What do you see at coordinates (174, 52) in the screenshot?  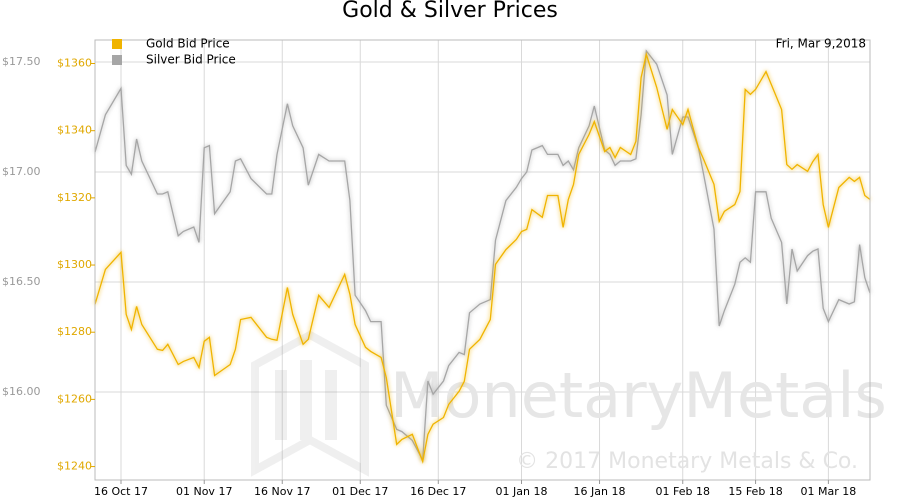 I see `legend: Gold Bid Price Silver Bid Price` at bounding box center [174, 52].